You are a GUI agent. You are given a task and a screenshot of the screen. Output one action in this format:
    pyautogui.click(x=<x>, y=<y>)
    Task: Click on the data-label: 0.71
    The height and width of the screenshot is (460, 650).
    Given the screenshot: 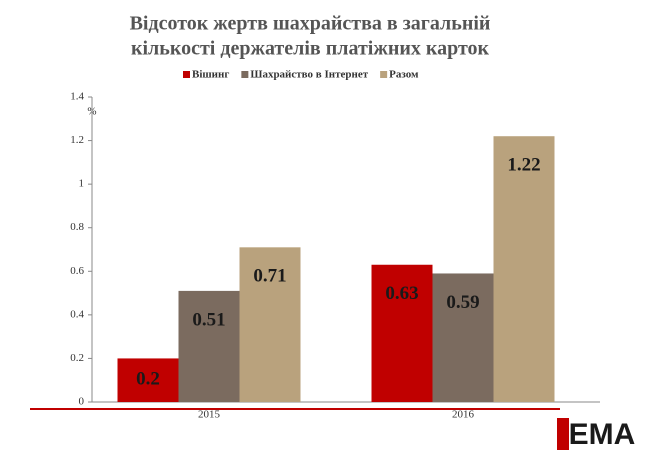 What is the action you would take?
    pyautogui.click(x=269, y=276)
    